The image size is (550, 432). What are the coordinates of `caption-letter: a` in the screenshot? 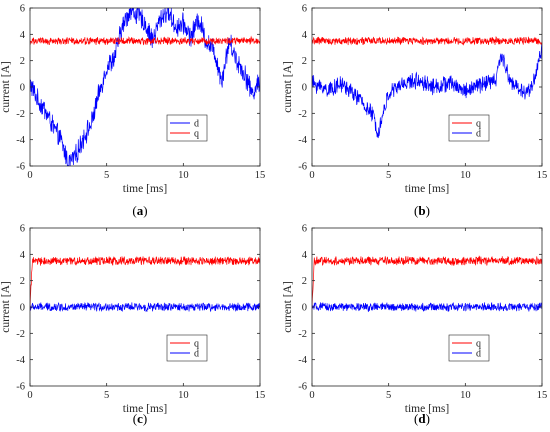 It's located at (140, 210).